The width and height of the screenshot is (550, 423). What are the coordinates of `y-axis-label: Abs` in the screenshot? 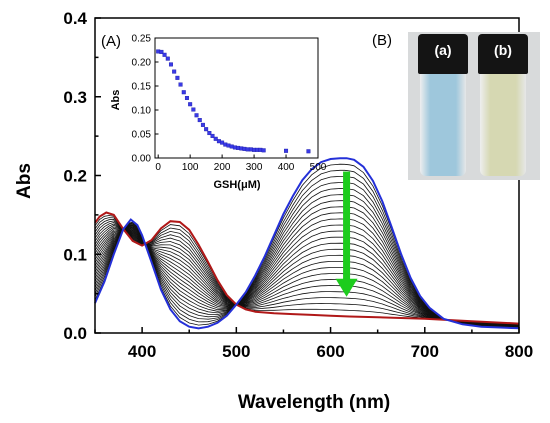 It's located at (24, 181).